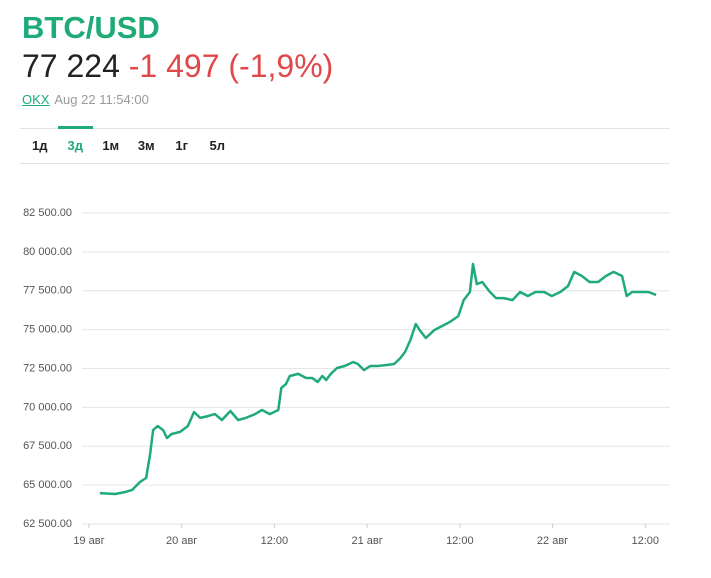 The width and height of the screenshot is (711, 578). I want to click on price: 77 224, so click(71, 66).